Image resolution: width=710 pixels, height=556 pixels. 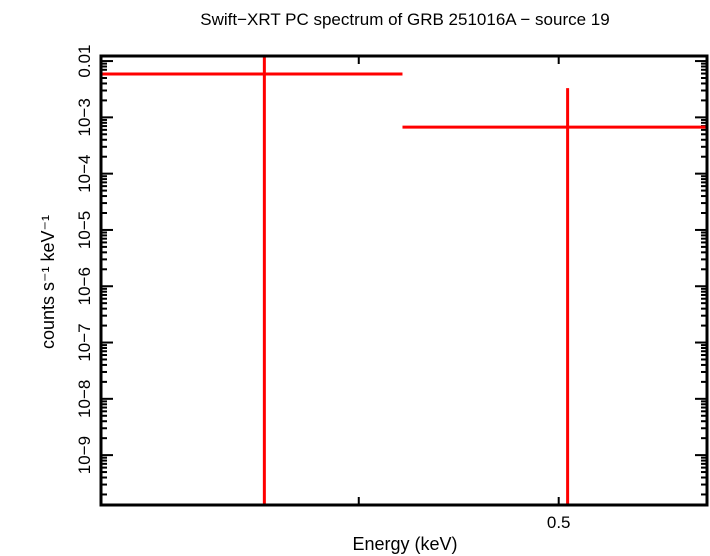 What do you see at coordinates (84, 230) in the screenshot?
I see `y-tick-label: 10−5` at bounding box center [84, 230].